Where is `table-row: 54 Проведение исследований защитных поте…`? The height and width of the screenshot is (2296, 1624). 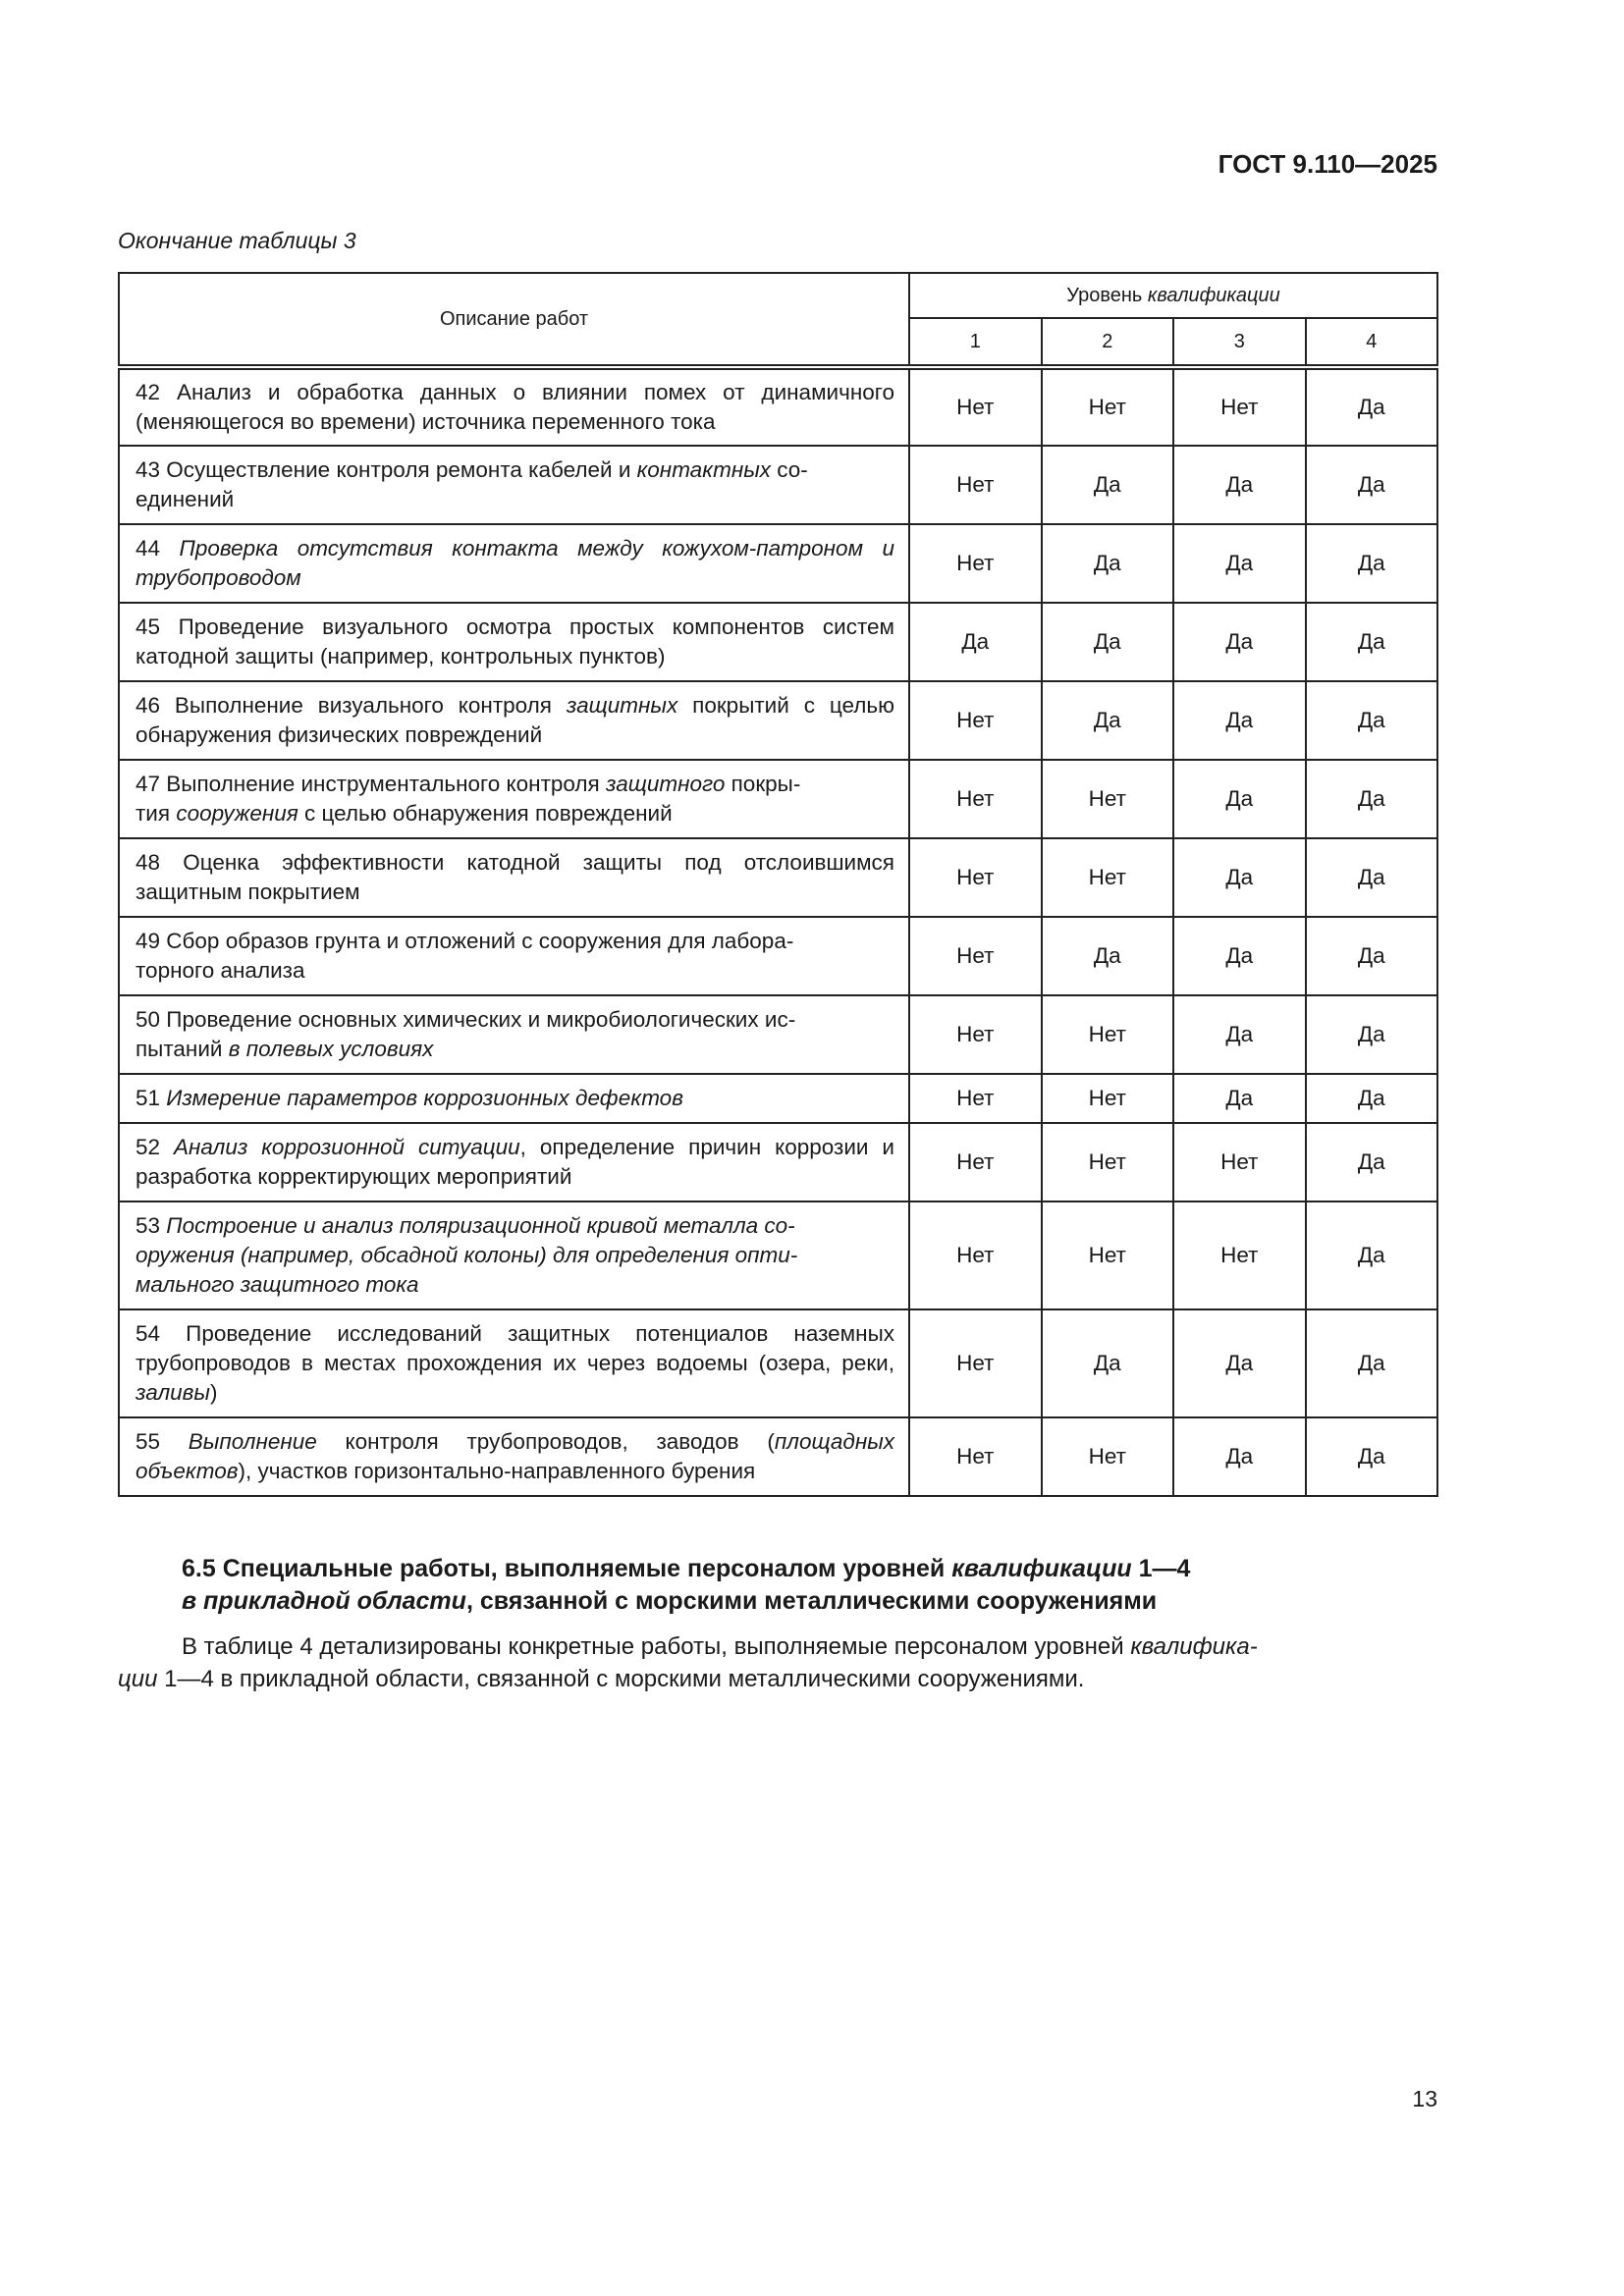
table-row: 54 Проведение исследований защитных поте… is located at coordinates (778, 1363).